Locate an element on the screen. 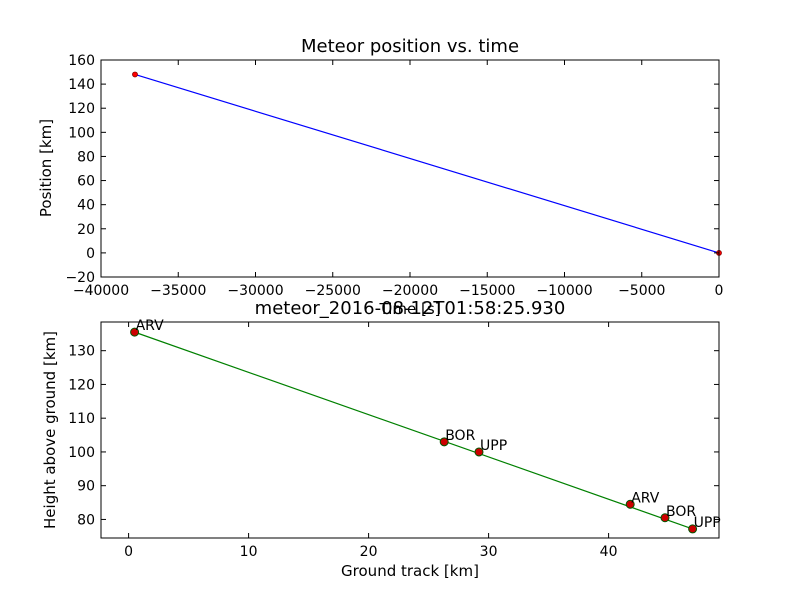 The width and height of the screenshot is (800, 600). top-x-tick-label: −40000 is located at coordinates (101, 291).